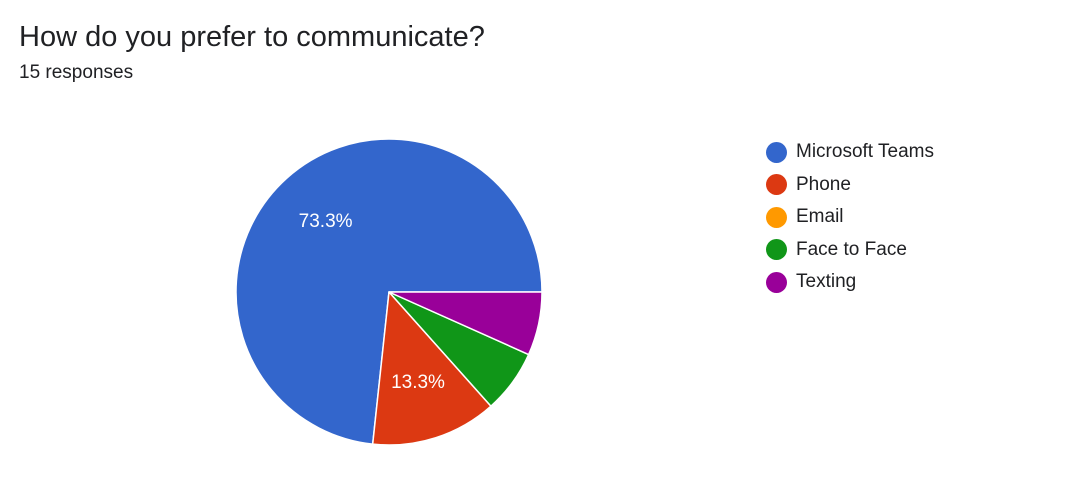 This screenshot has height=497, width=1090. Describe the element at coordinates (326, 221) in the screenshot. I see `slice-label-microsoft-teams: 73.3%` at that location.